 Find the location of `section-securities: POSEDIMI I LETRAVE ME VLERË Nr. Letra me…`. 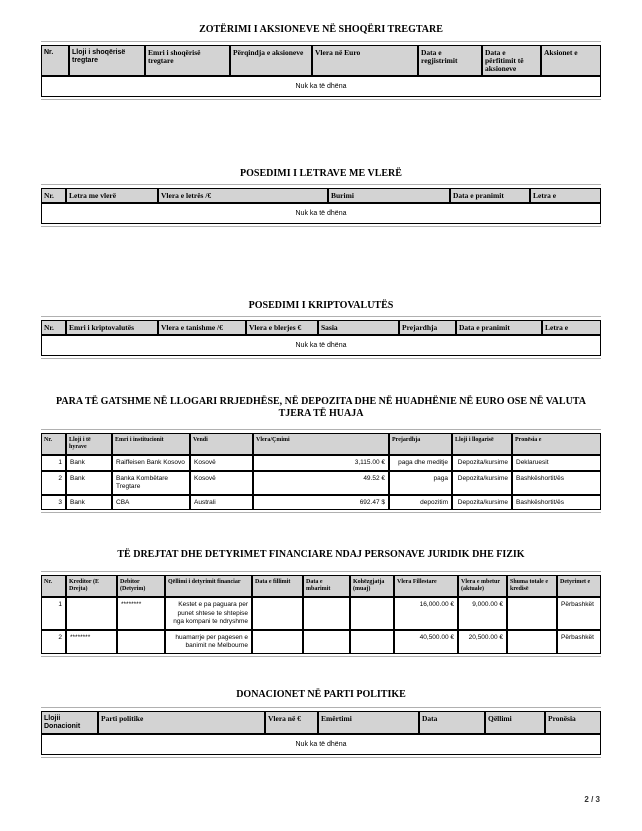

section-securities: POSEDIMI I LETRAVE ME VLERË Nr. Letra me… is located at coordinates (321, 197).